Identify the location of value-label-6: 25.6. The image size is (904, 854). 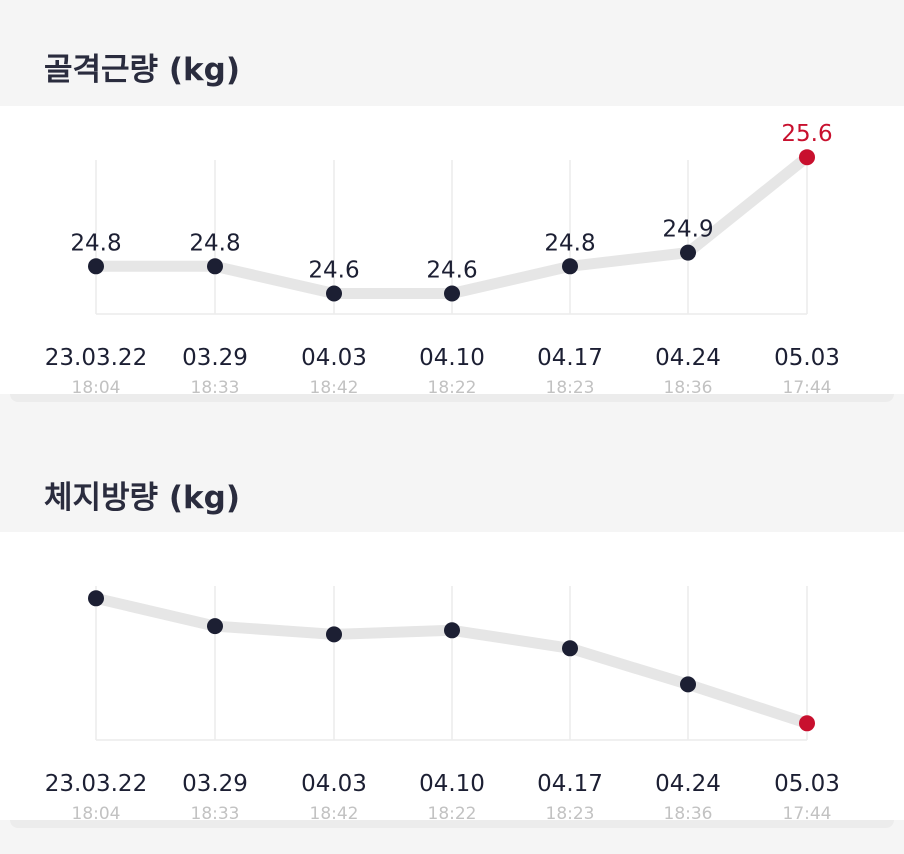
(806, 134).